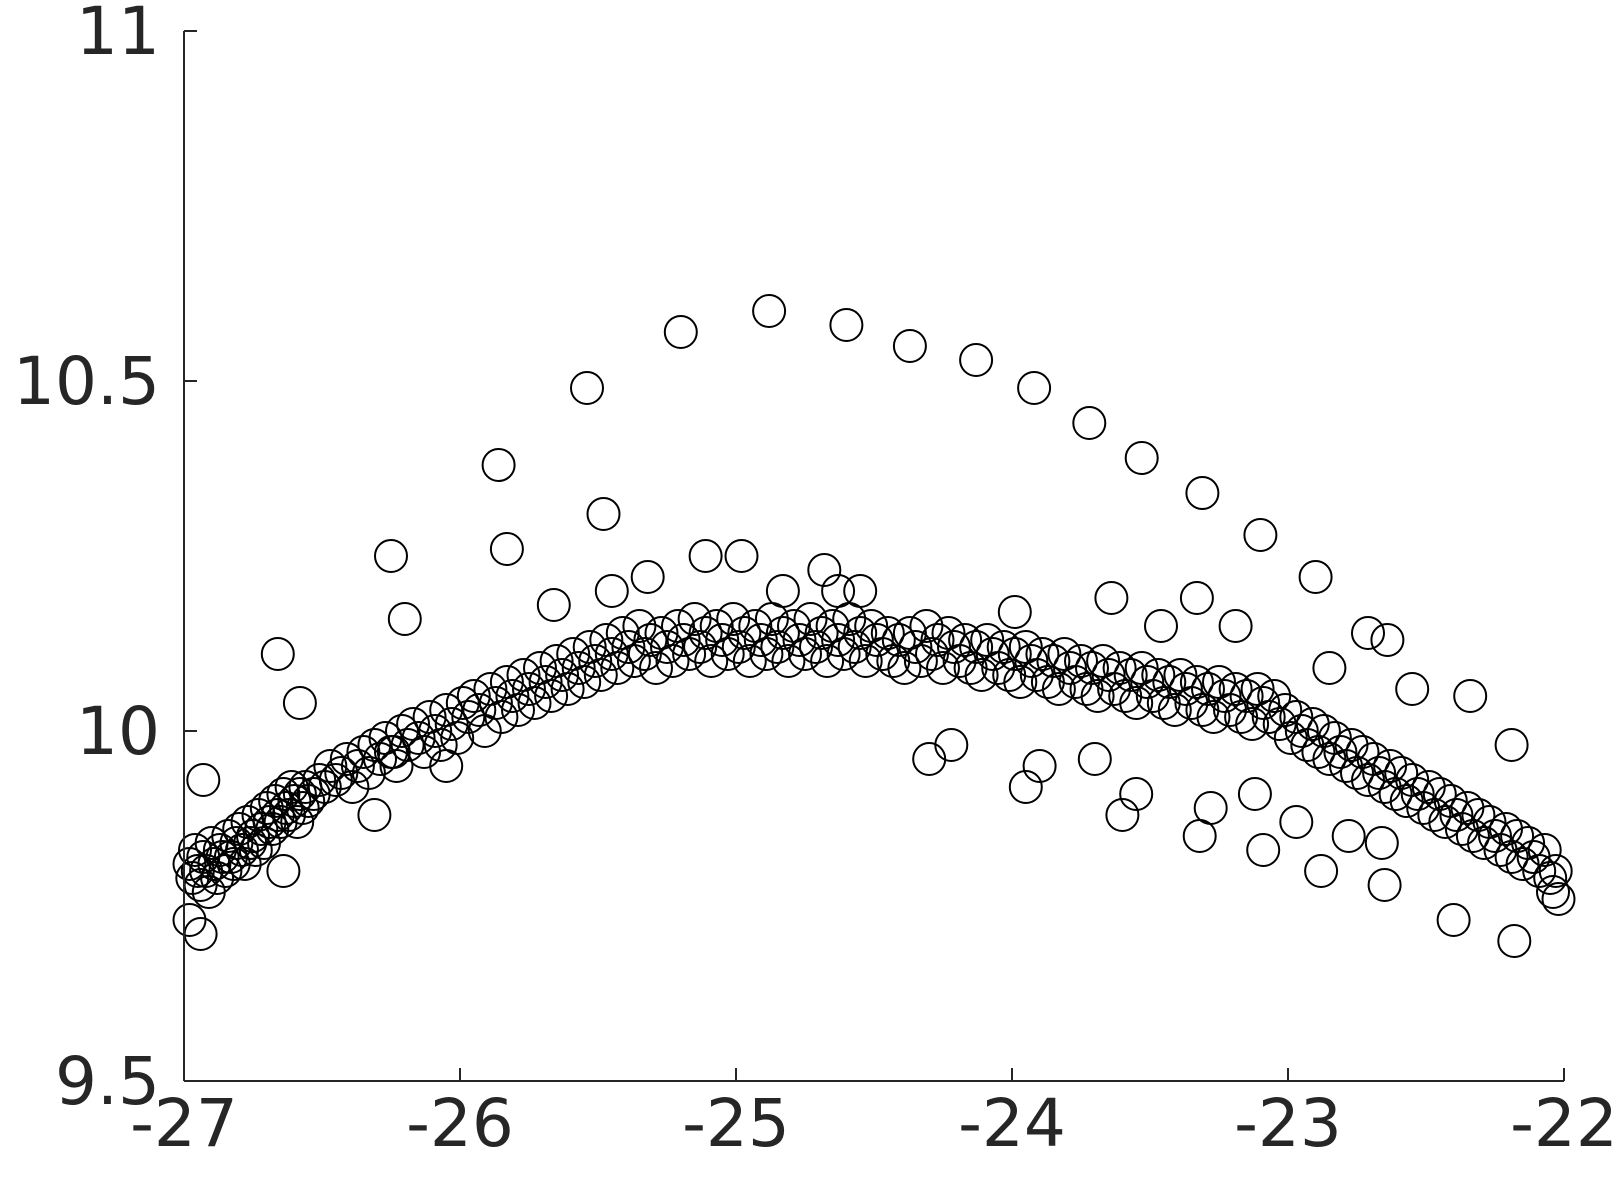 Image resolution: width=1620 pixels, height=1179 pixels. Describe the element at coordinates (1012, 1123) in the screenshot. I see `x-tick-label: -24` at that location.